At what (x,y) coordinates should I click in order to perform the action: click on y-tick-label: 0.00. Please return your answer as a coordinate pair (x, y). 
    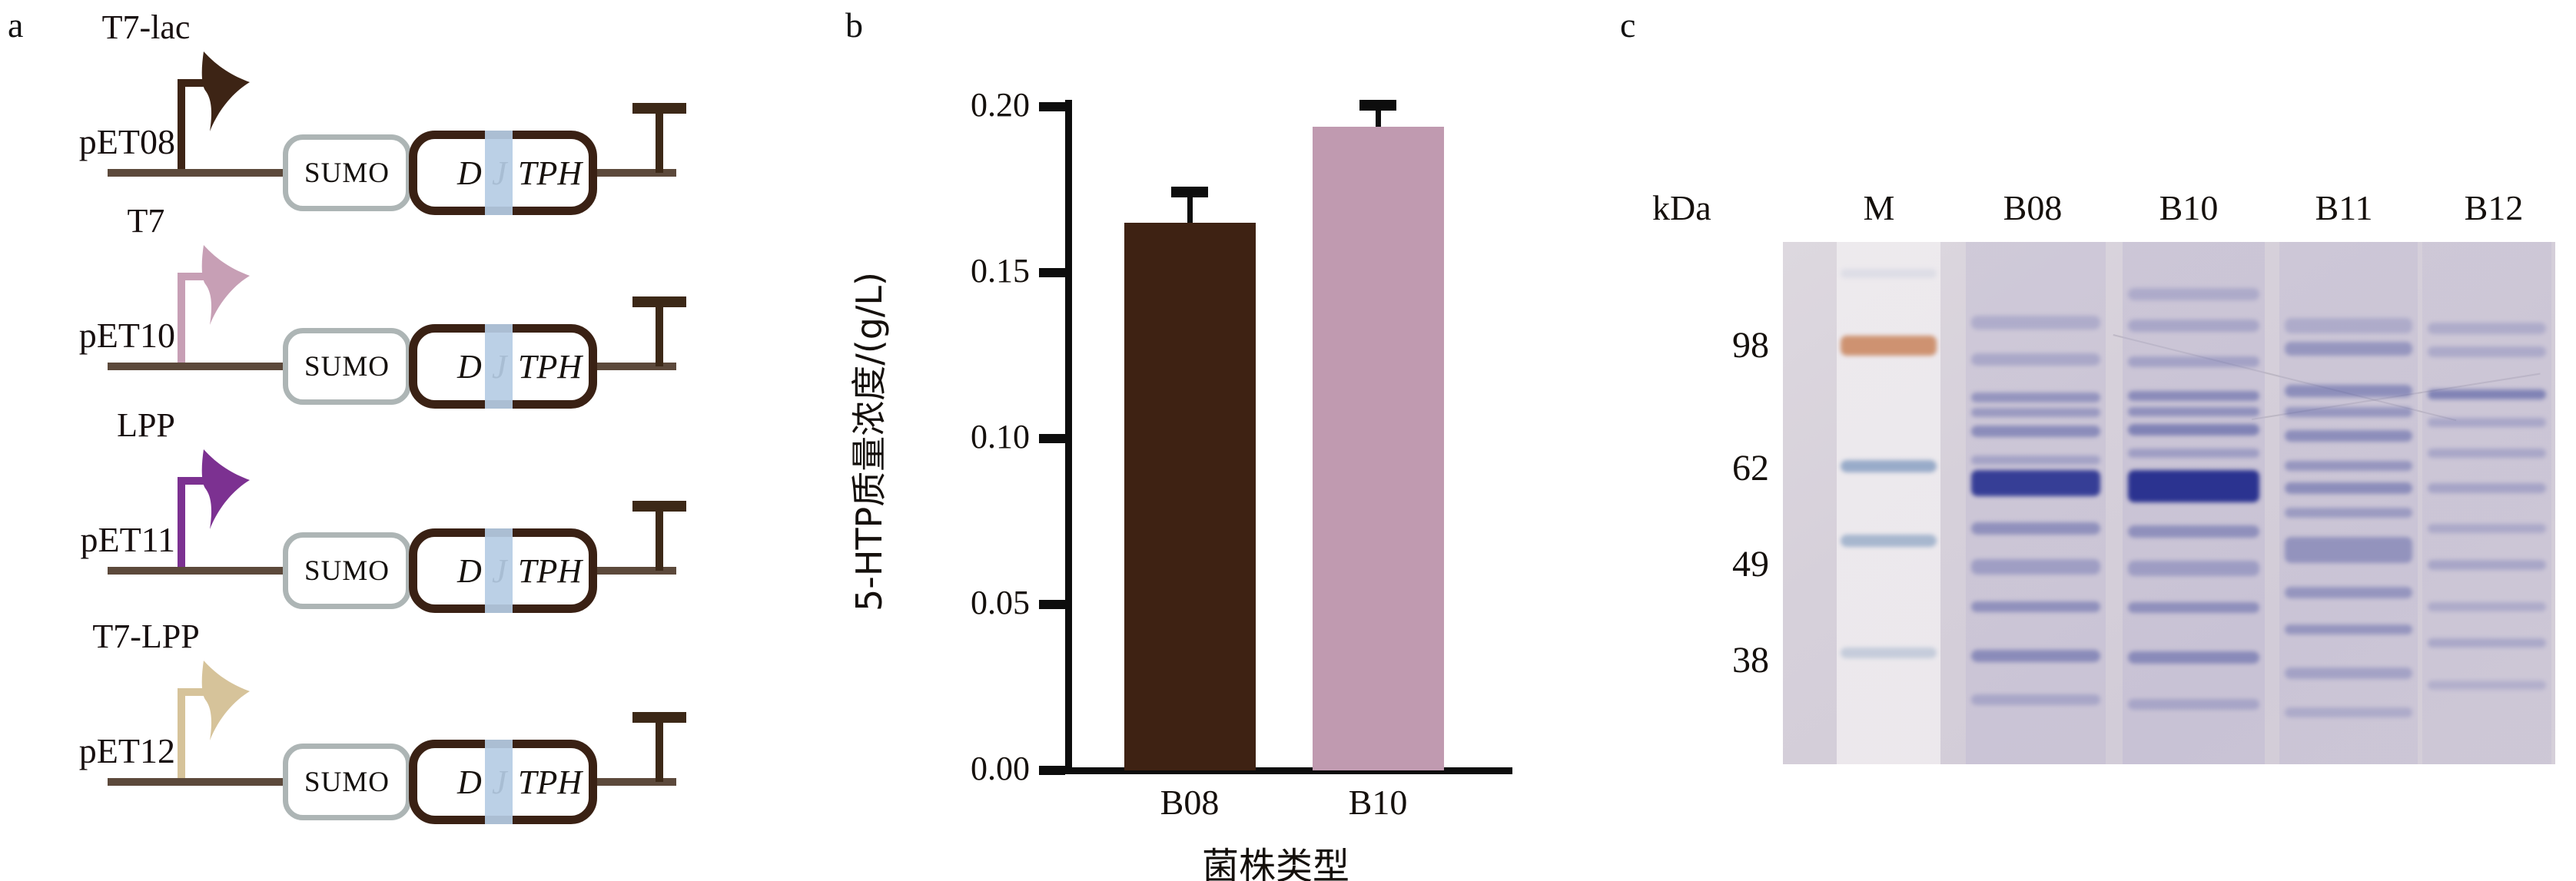
    Looking at the image, I should click on (1000, 769).